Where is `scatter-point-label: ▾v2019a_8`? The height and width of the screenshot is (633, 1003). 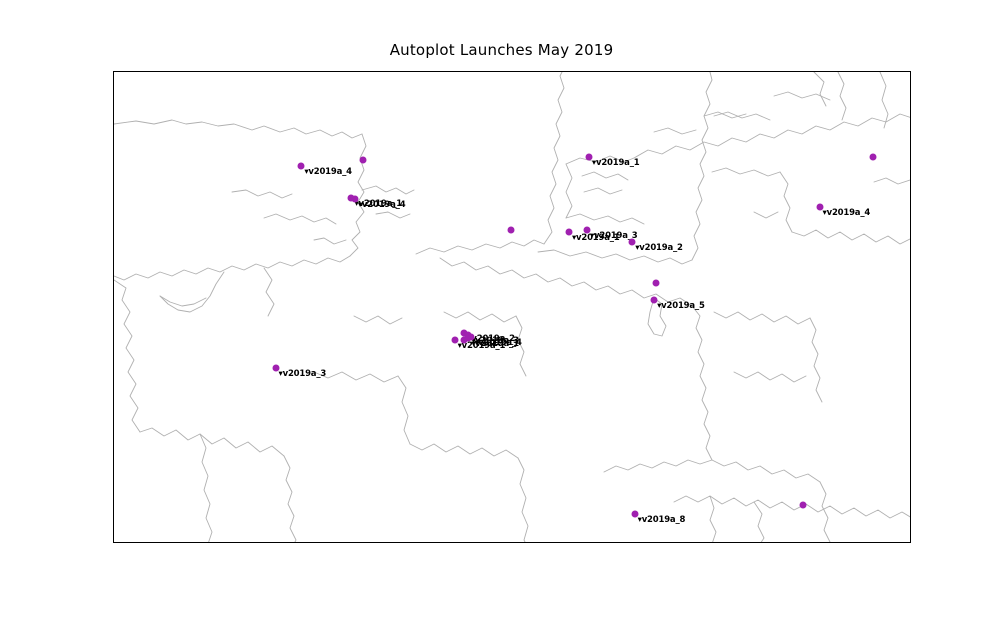 scatter-point-label: ▾v2019a_8 is located at coordinates (661, 519).